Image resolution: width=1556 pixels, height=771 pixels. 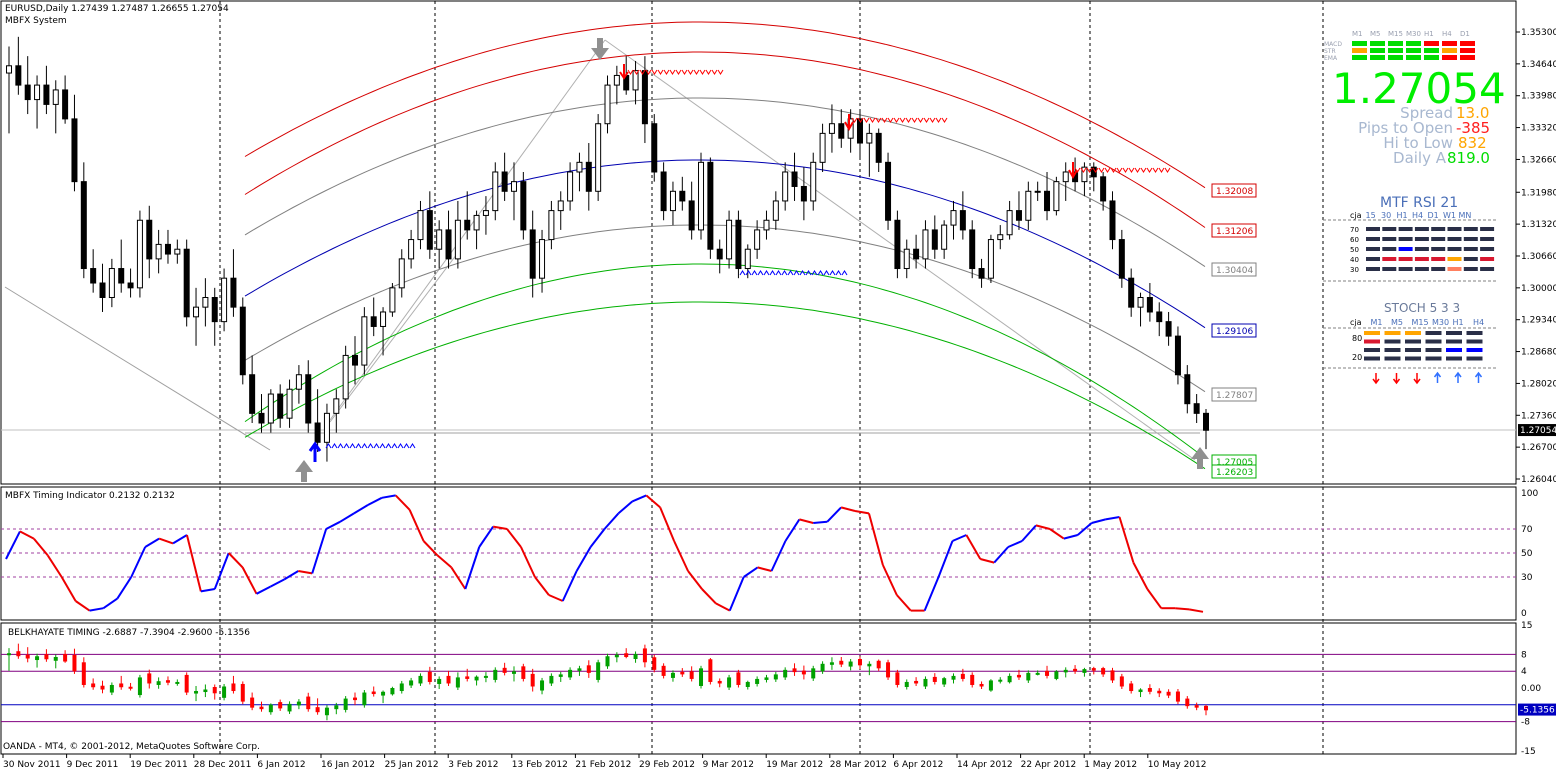 What do you see at coordinates (1524, 672) in the screenshot?
I see `belk-tick-label: 4` at bounding box center [1524, 672].